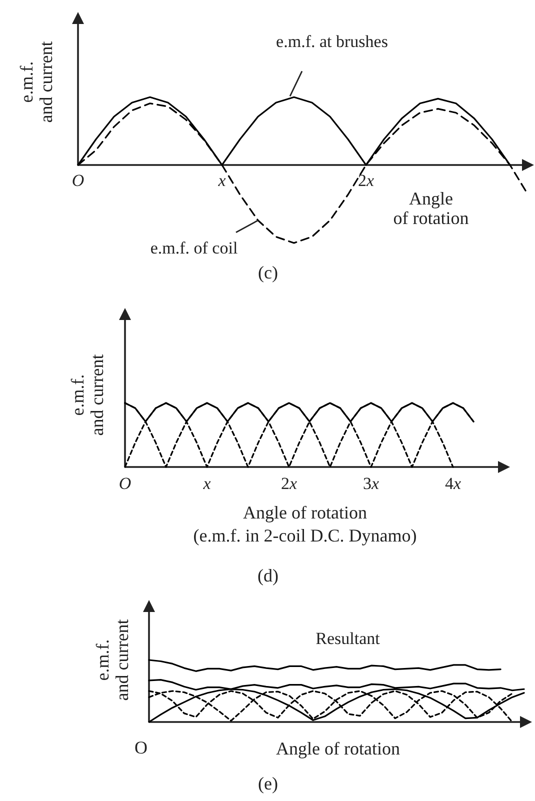 Image resolution: width=535 pixels, height=801 pixels. What do you see at coordinates (268, 575) in the screenshot?
I see `text: (d)` at bounding box center [268, 575].